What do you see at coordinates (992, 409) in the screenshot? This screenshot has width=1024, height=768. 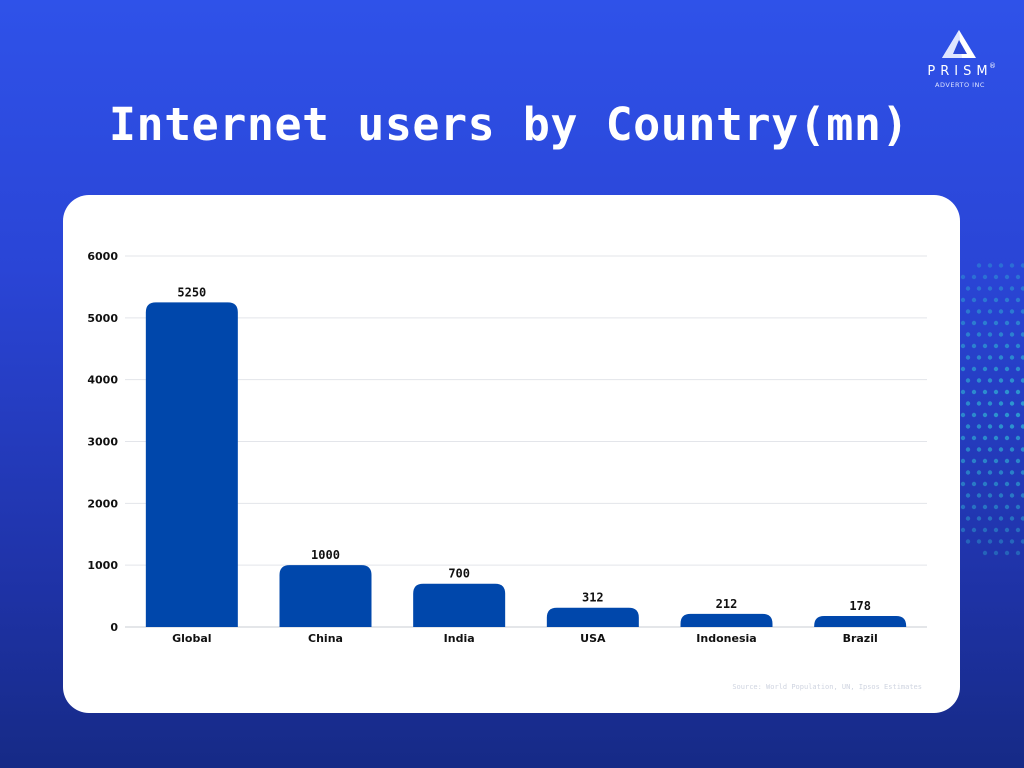 I see `decorative-dot-pattern` at bounding box center [992, 409].